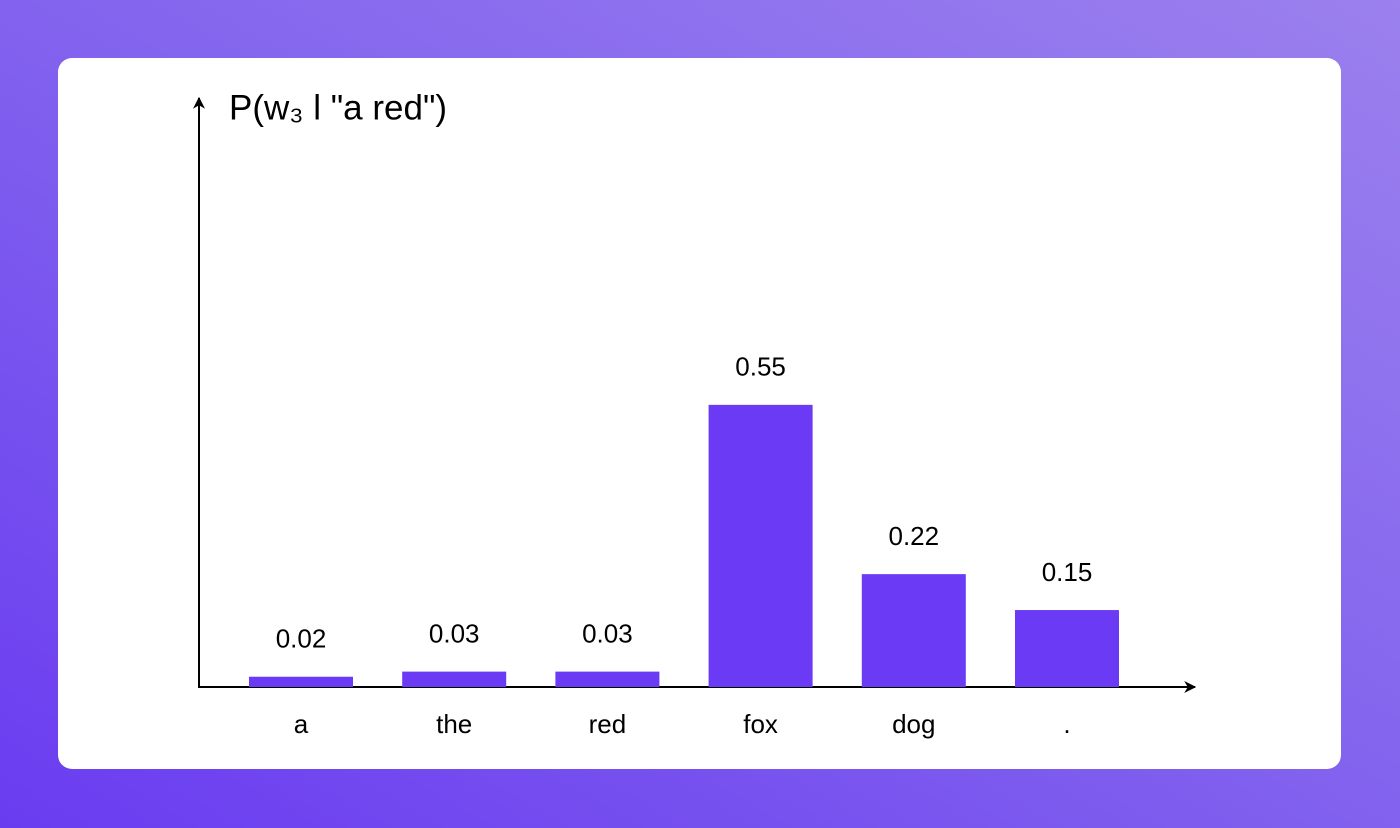 The width and height of the screenshot is (1400, 828). What do you see at coordinates (338, 107) in the screenshot?
I see `axis-title: P(w₃ l "a red")` at bounding box center [338, 107].